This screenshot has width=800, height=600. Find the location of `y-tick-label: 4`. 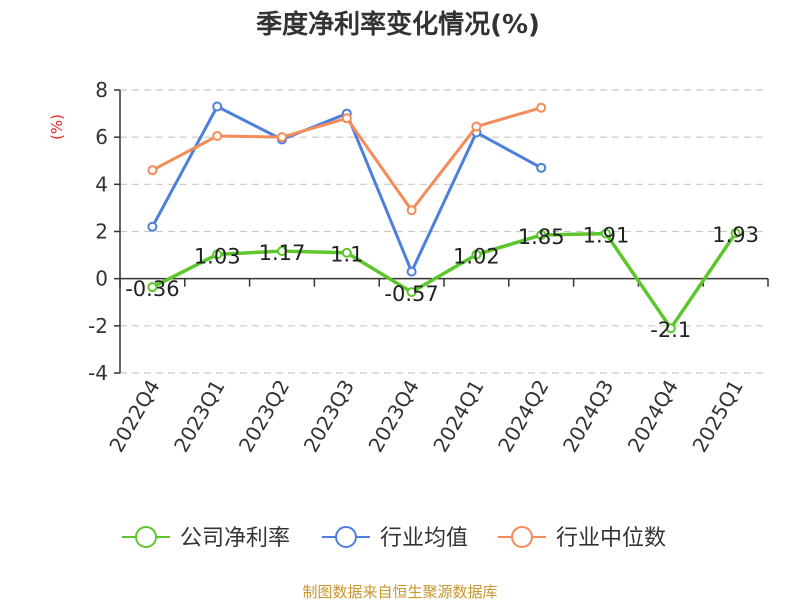

y-tick-label: 4 is located at coordinates (101, 184).